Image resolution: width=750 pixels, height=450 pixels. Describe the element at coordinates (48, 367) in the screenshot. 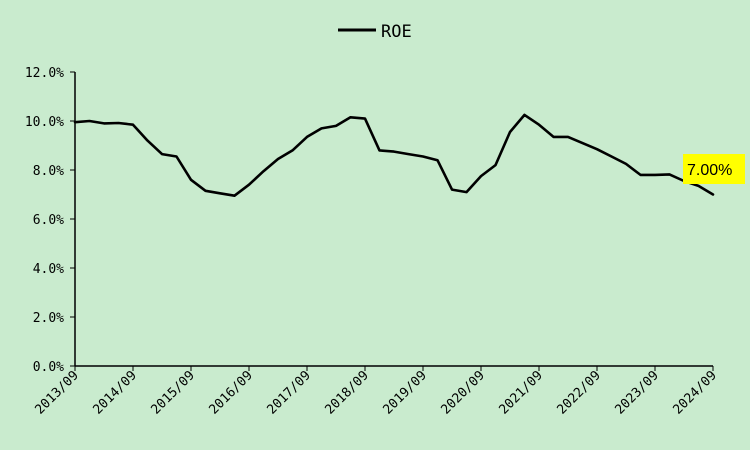

I see `y-tick-label: 0.0%` at that location.